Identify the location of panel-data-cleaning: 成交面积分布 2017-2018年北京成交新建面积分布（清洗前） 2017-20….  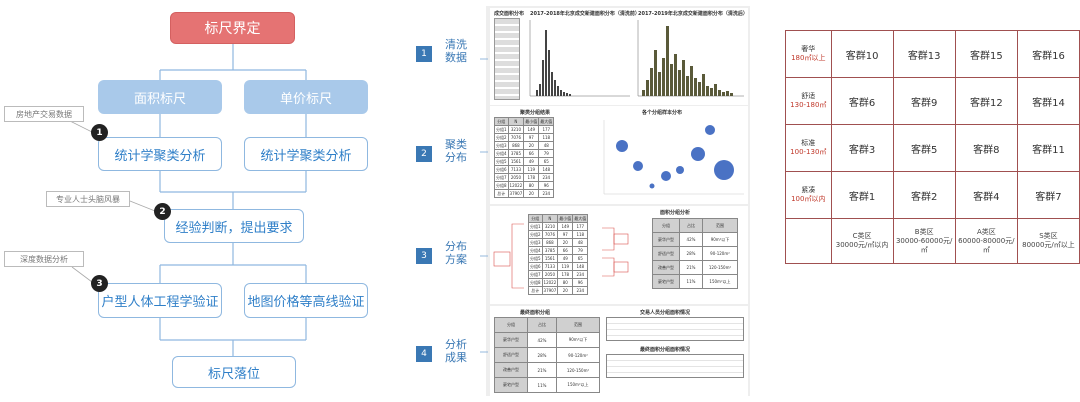
(619, 56).